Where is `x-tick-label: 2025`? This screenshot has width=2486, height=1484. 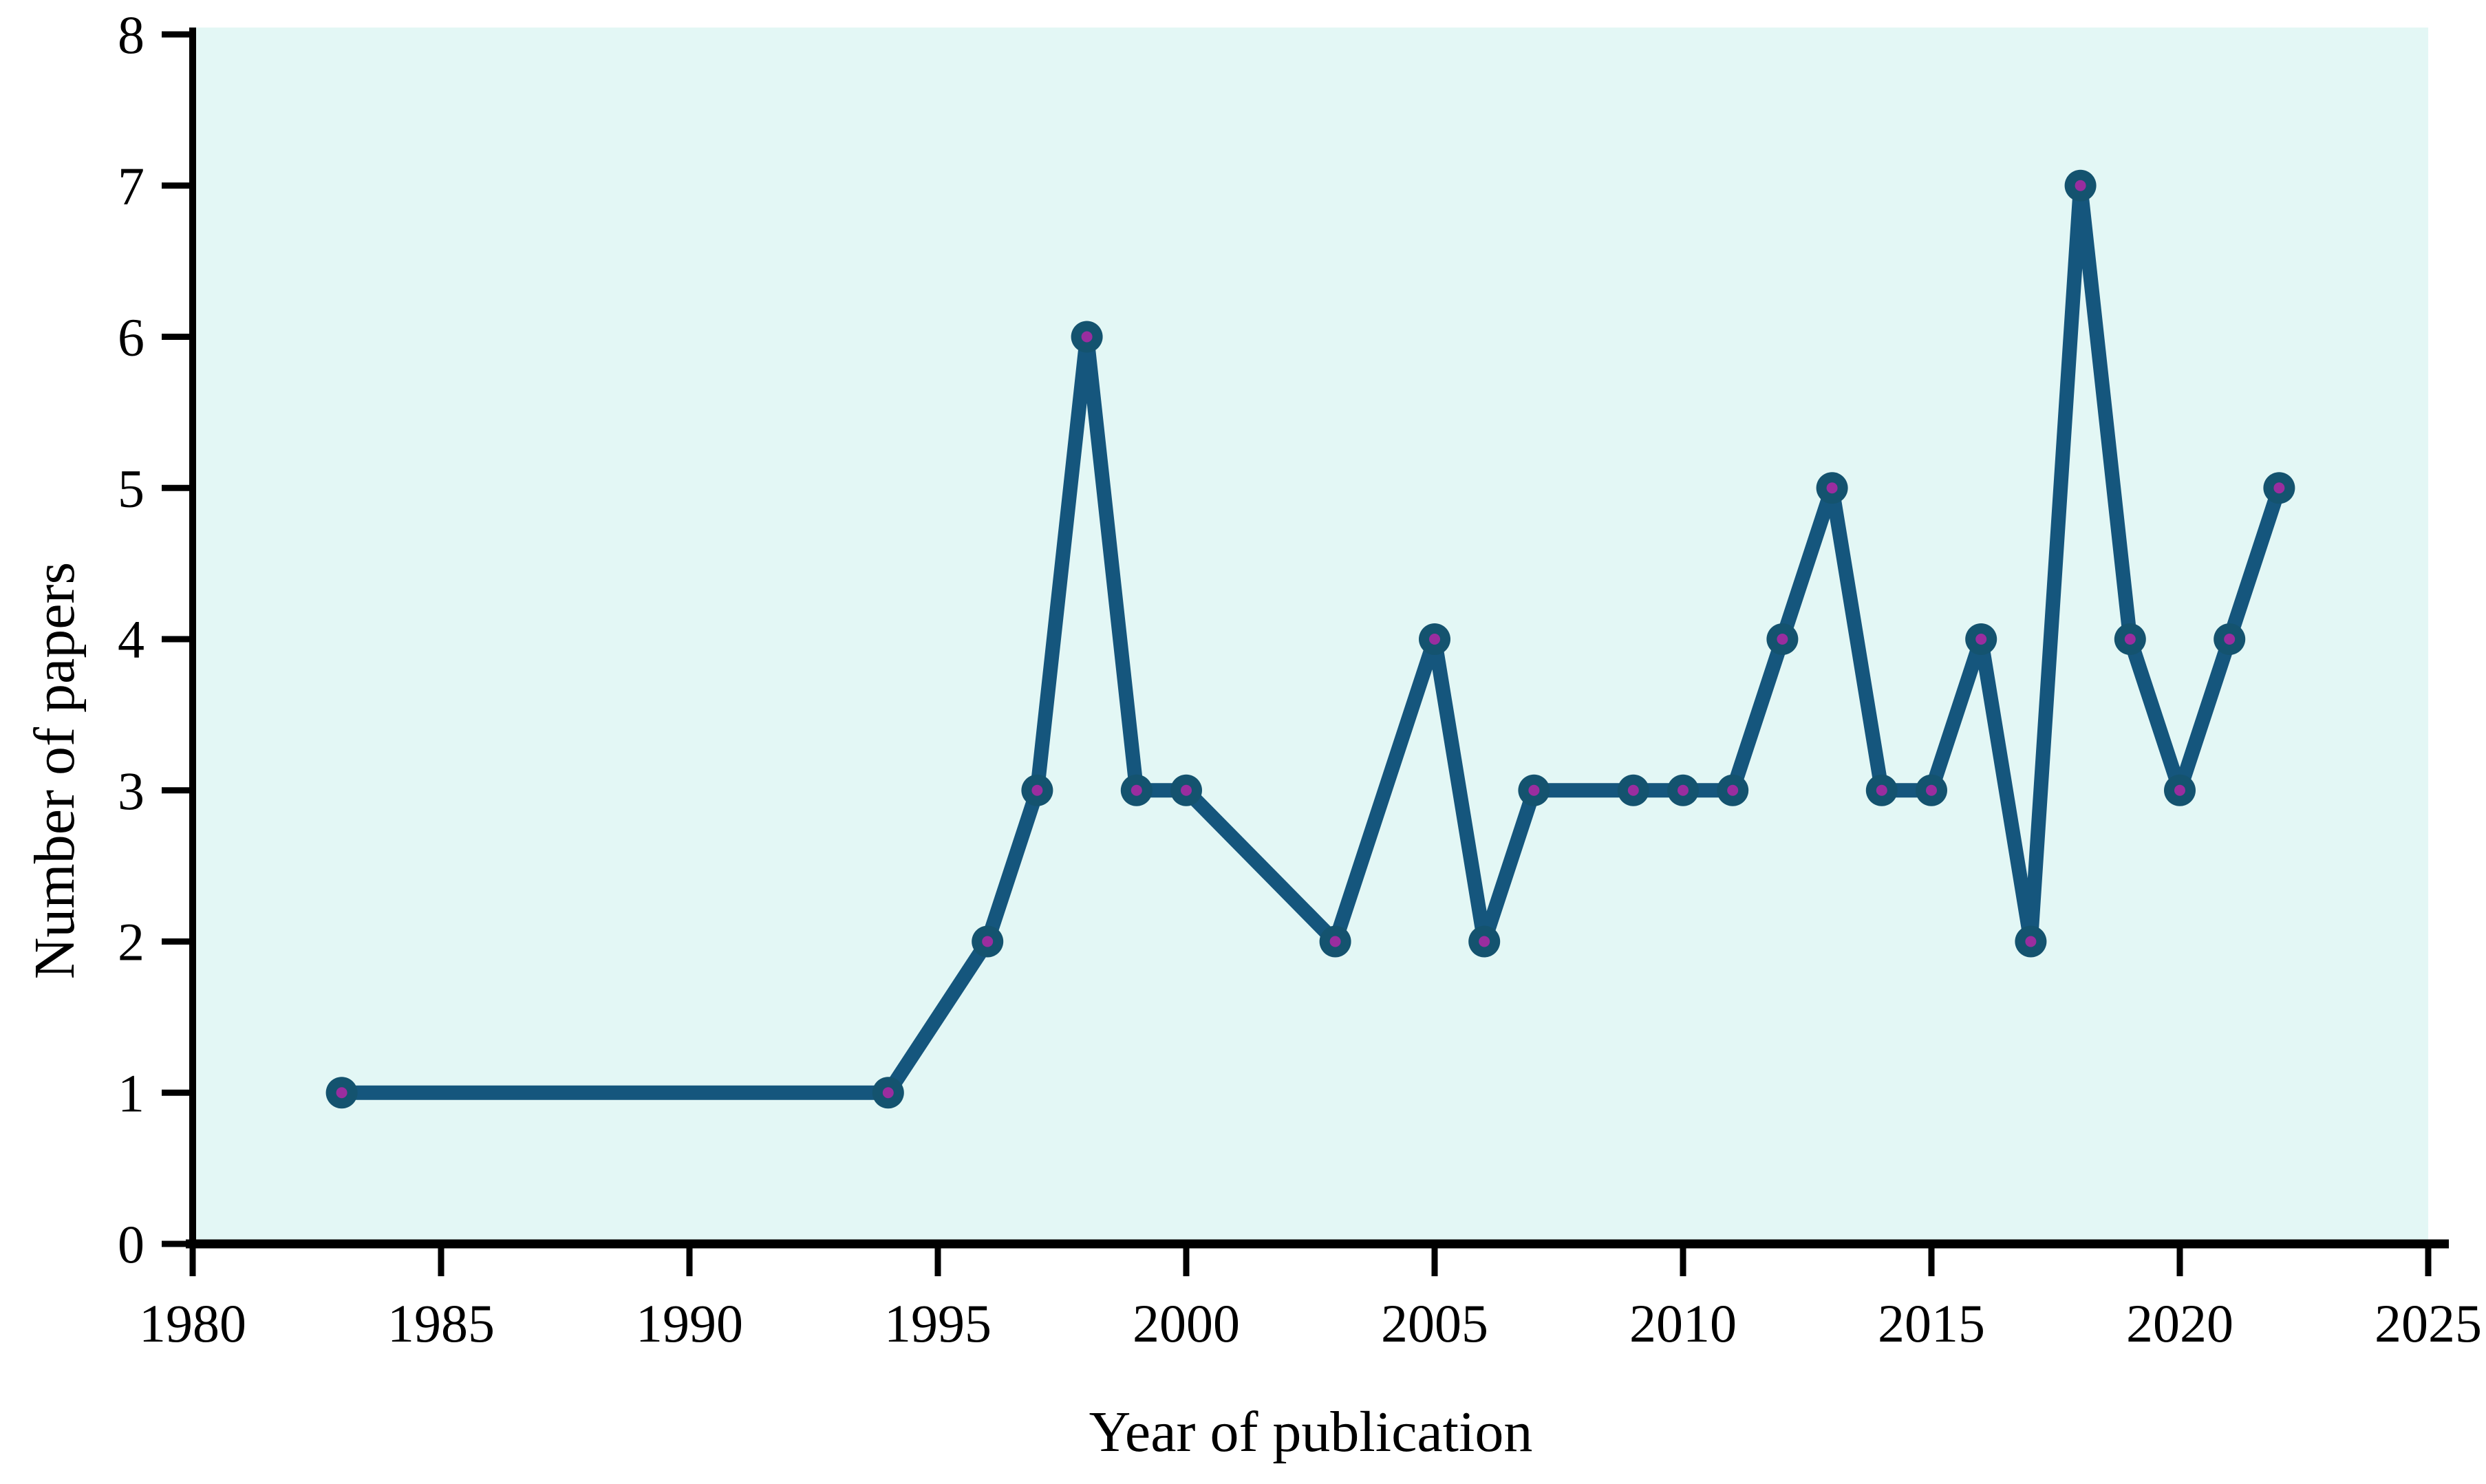 x-tick-label: 2025 is located at coordinates (2428, 1323).